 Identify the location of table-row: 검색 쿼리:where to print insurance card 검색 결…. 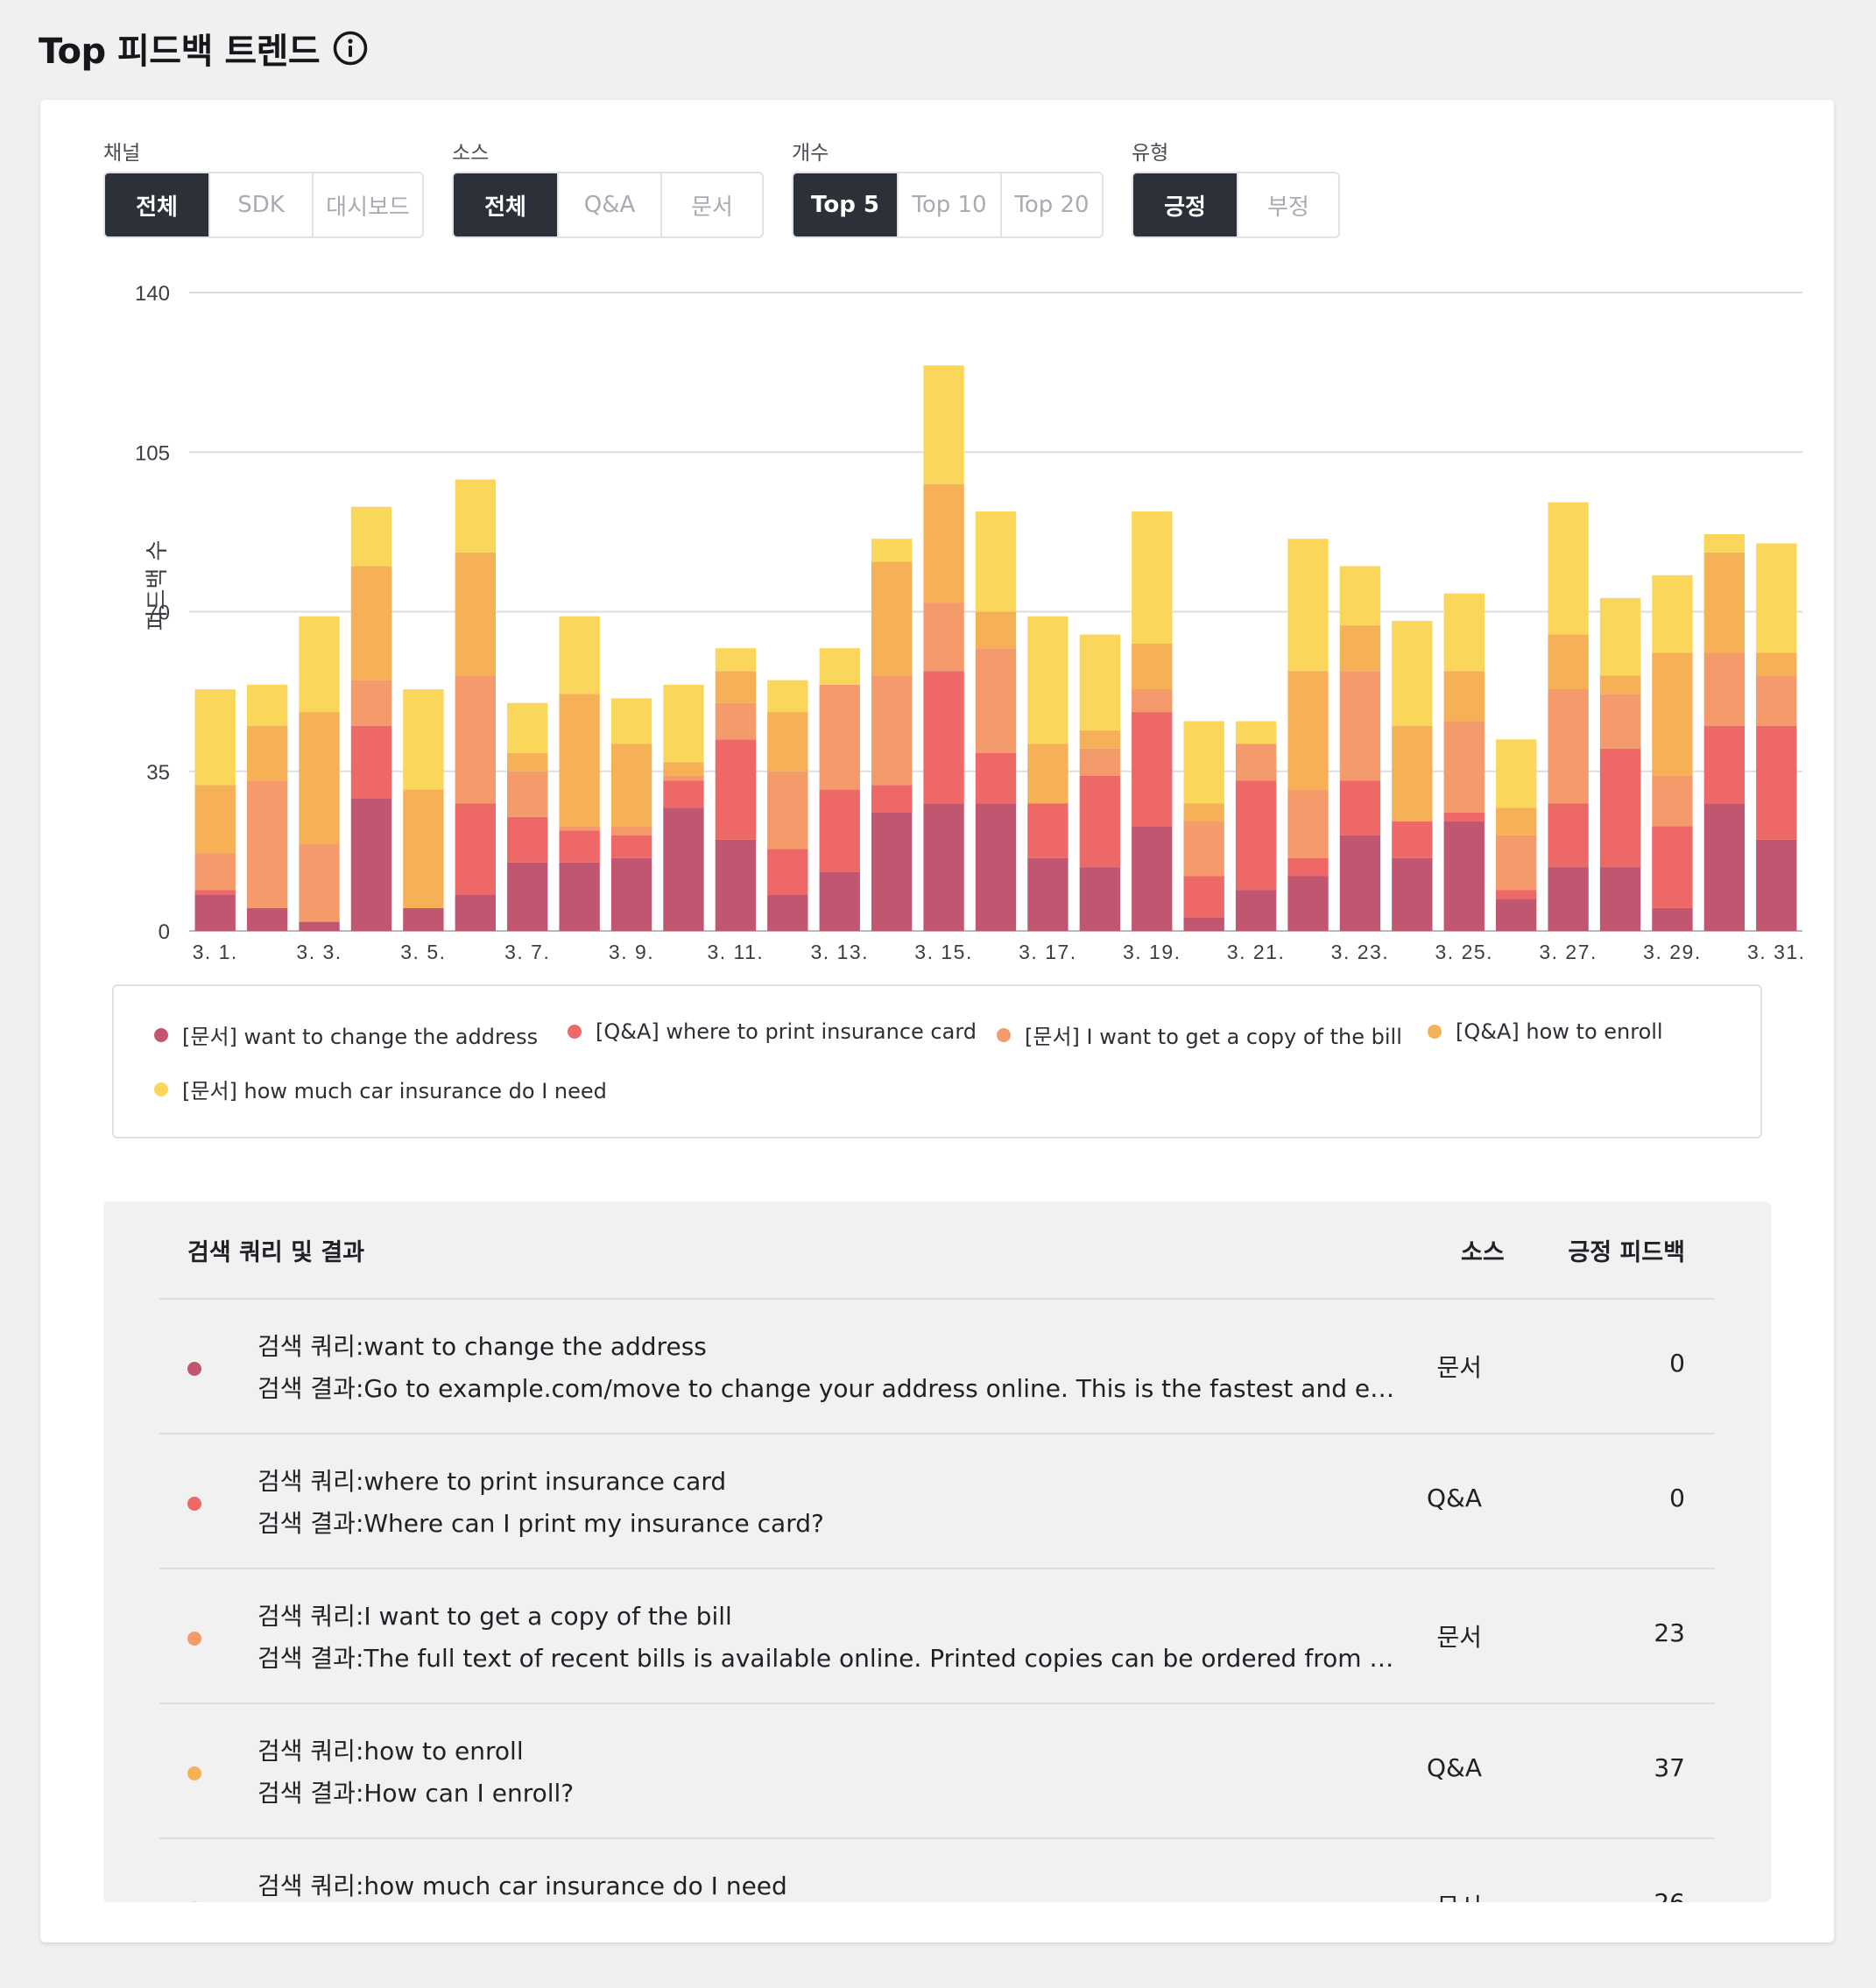
(937, 1502).